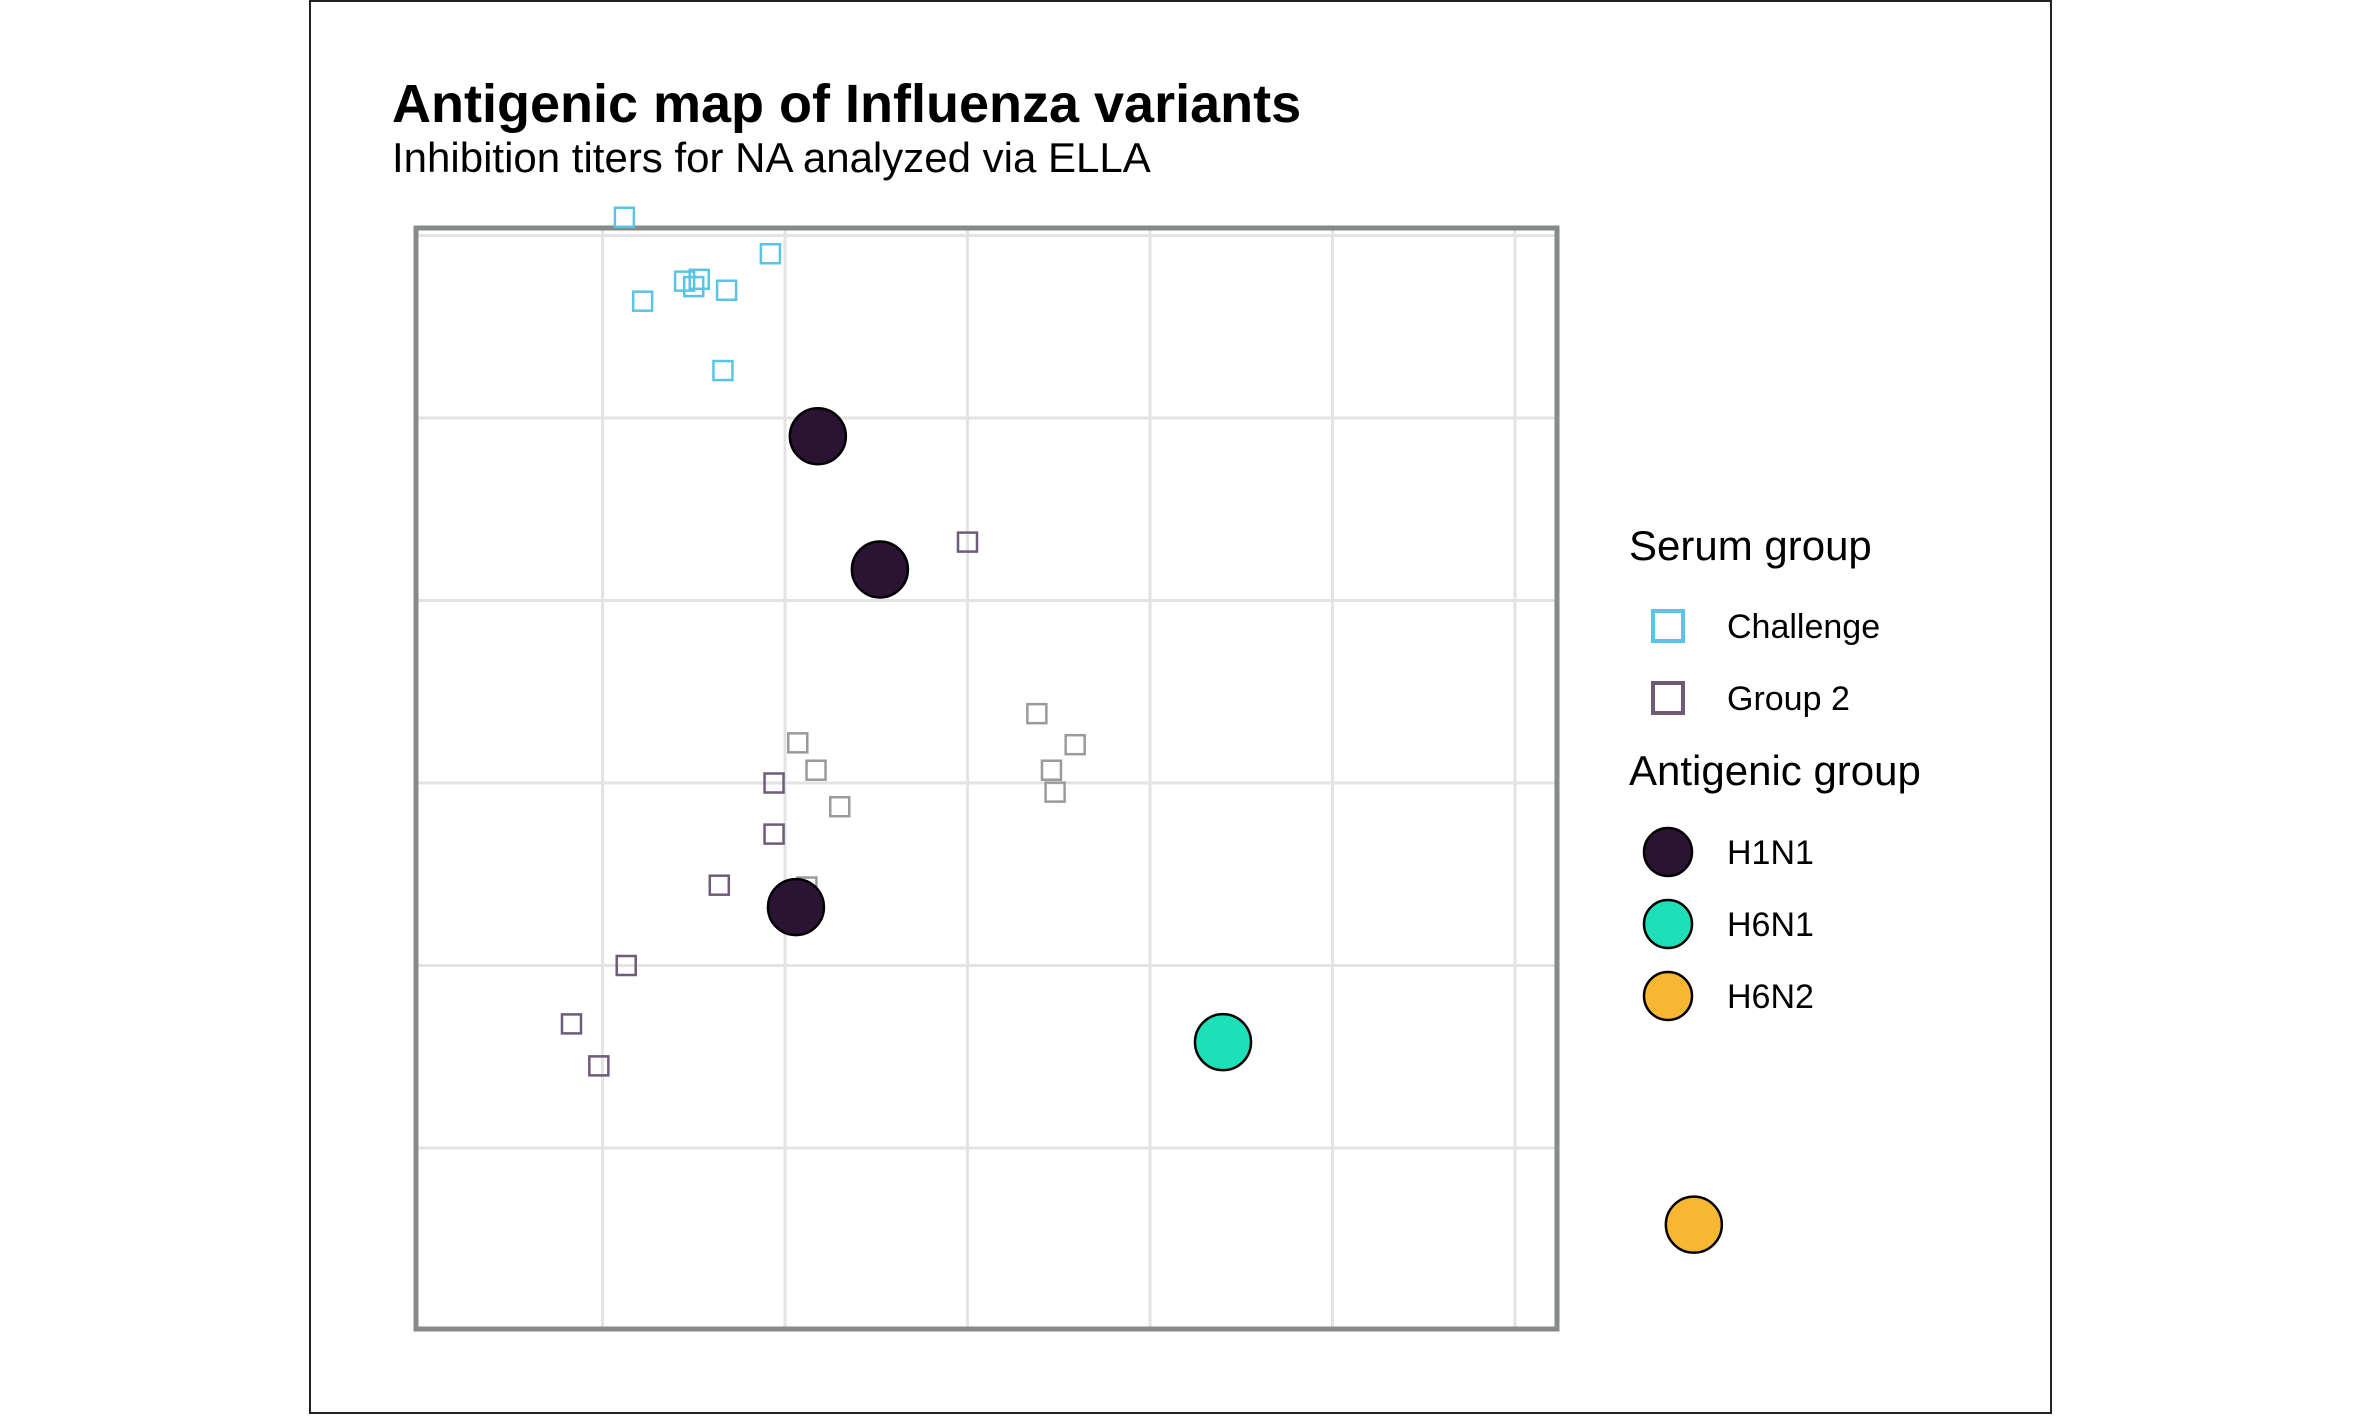  I want to click on legend-label: Challenge, so click(1803, 627).